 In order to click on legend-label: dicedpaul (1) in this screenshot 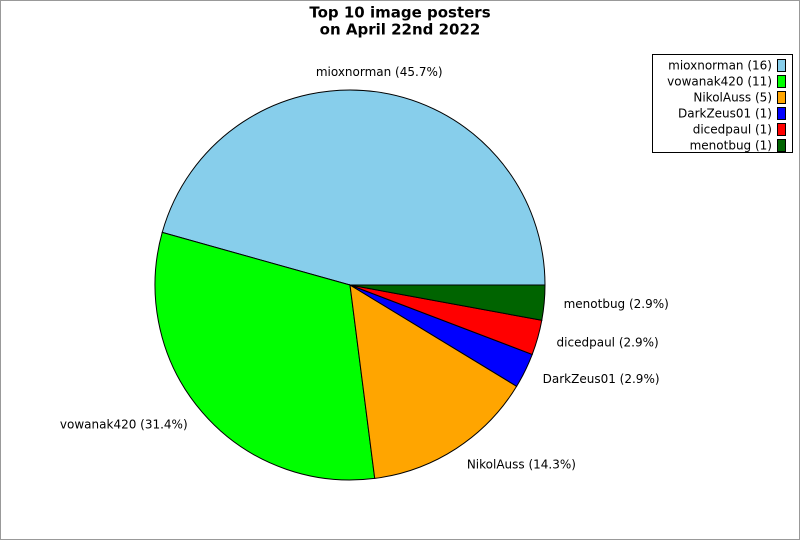, I will do `click(732, 130)`.